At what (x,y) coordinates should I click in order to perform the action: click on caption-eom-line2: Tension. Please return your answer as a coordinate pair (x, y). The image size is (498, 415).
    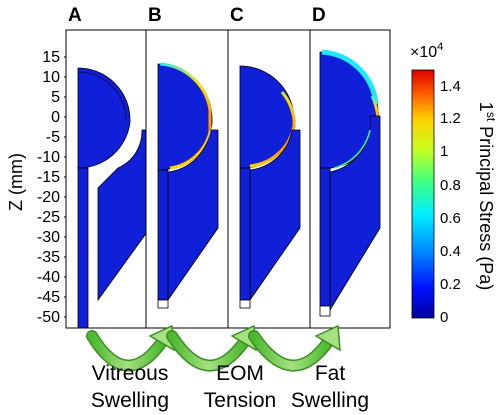
    Looking at the image, I should click on (240, 400).